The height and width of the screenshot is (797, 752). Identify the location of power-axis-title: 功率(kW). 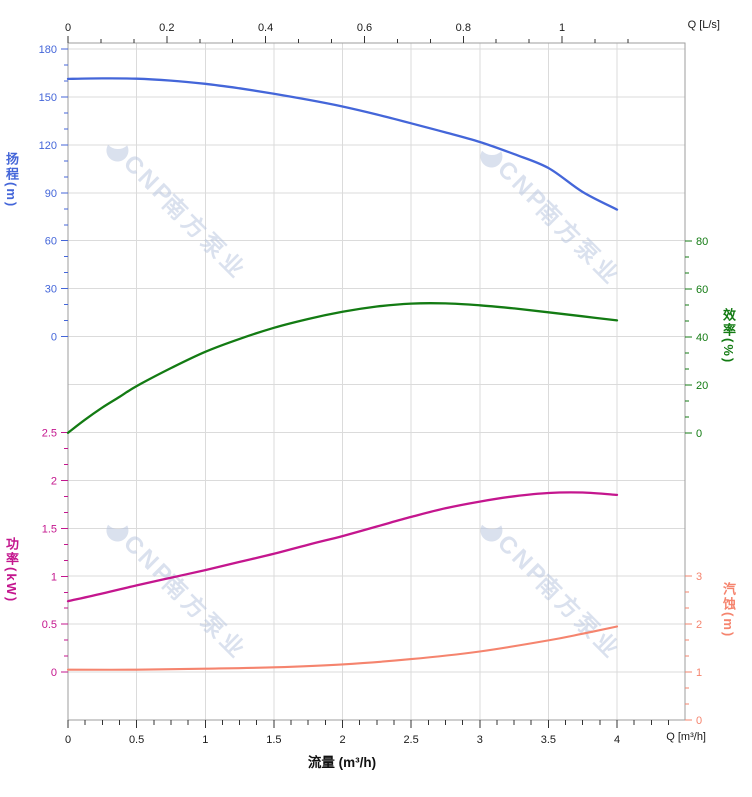
(11, 570).